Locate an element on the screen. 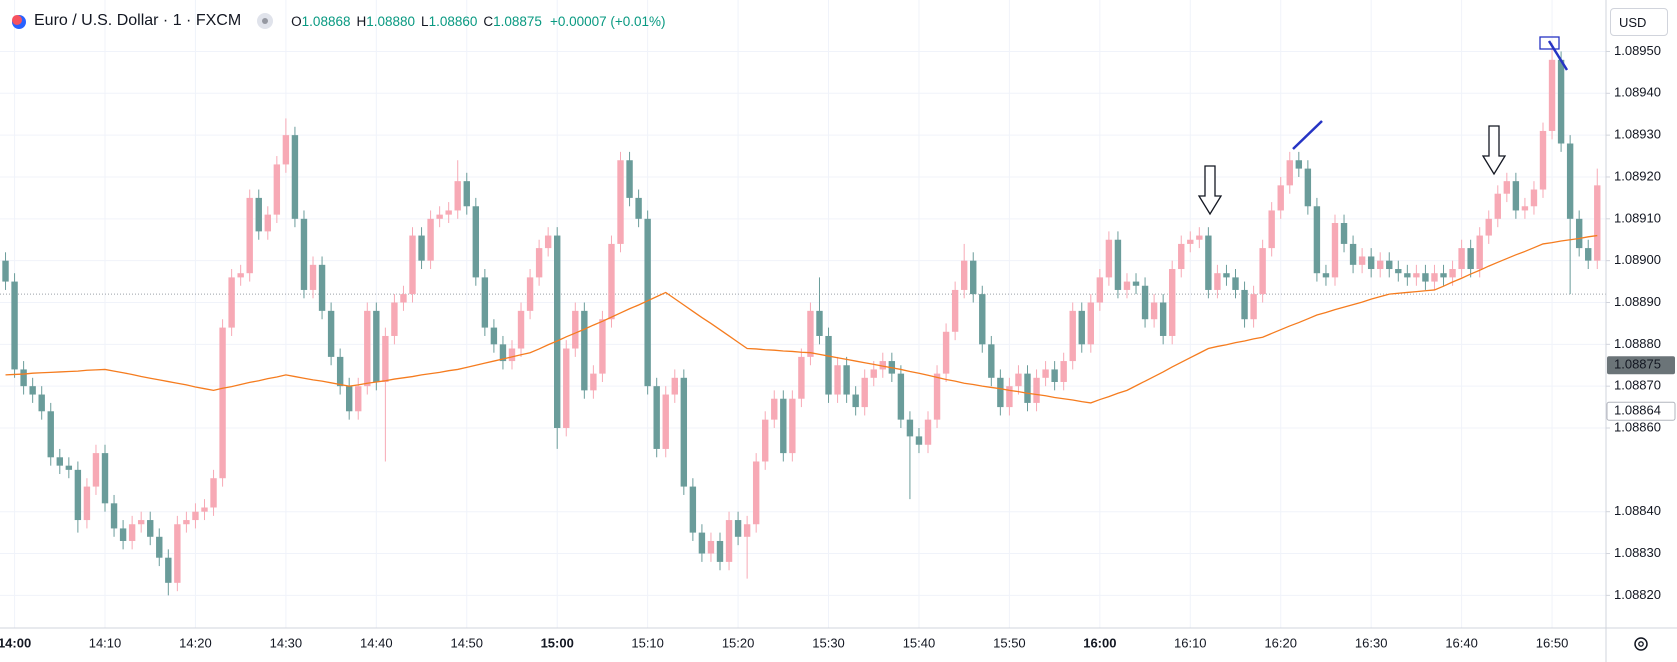 This screenshot has width=1677, height=662. symbol-title: Euro / U.S. Dollar · 1 · FXCM is located at coordinates (138, 20).